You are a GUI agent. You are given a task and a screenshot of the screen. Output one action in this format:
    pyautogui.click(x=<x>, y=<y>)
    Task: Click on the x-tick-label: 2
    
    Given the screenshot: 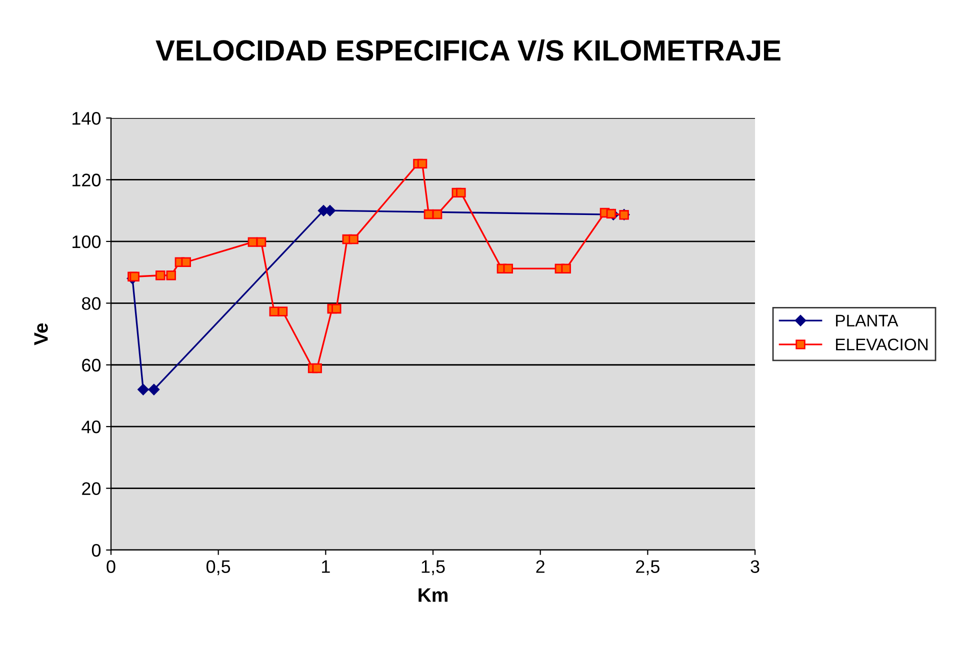 What is the action you would take?
    pyautogui.click(x=540, y=566)
    